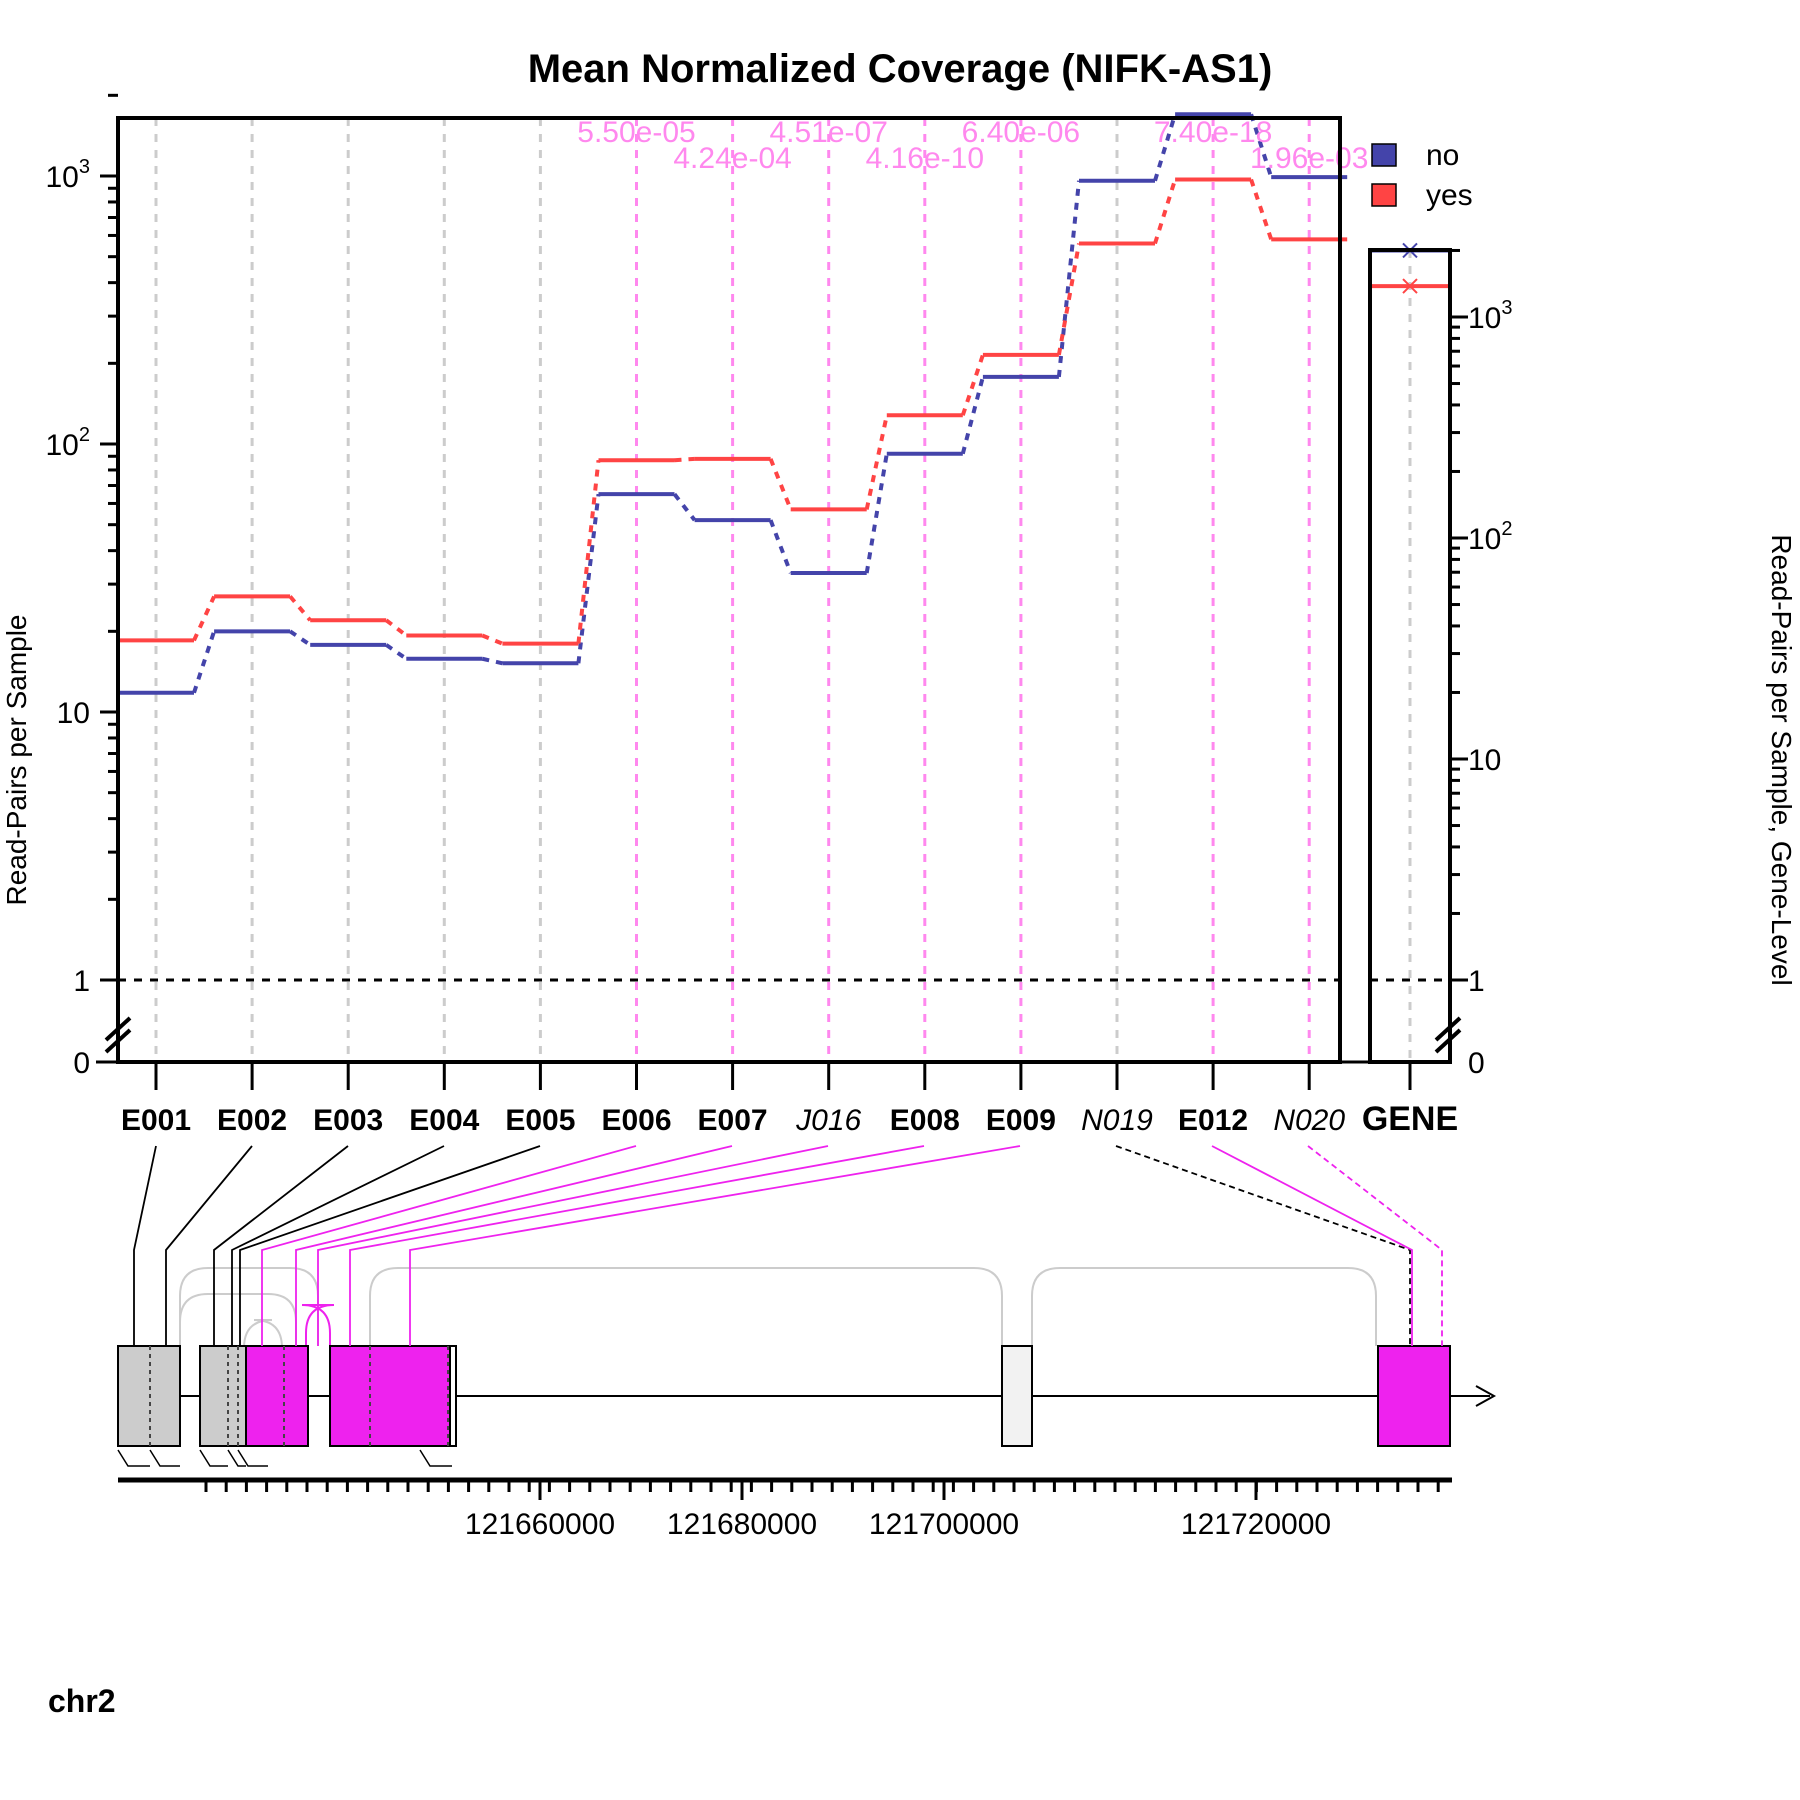 This screenshot has width=1800, height=1800. What do you see at coordinates (492, 639) in the screenshot?
I see `connector-yes-E004` at bounding box center [492, 639].